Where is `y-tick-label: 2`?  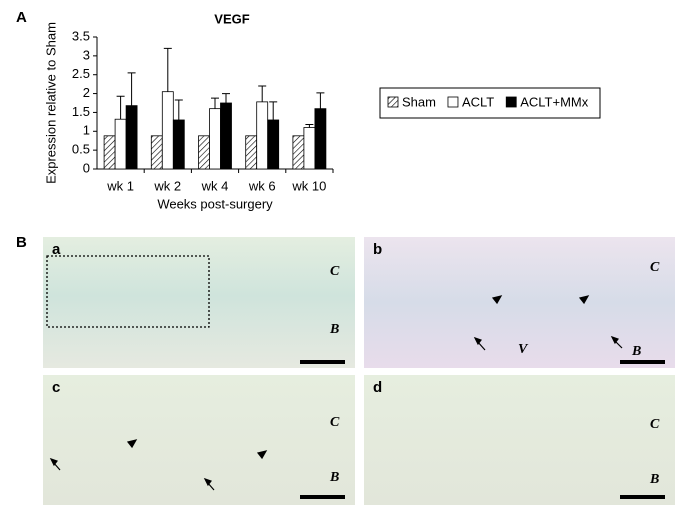
y-tick-label: 2 is located at coordinates (86, 92).